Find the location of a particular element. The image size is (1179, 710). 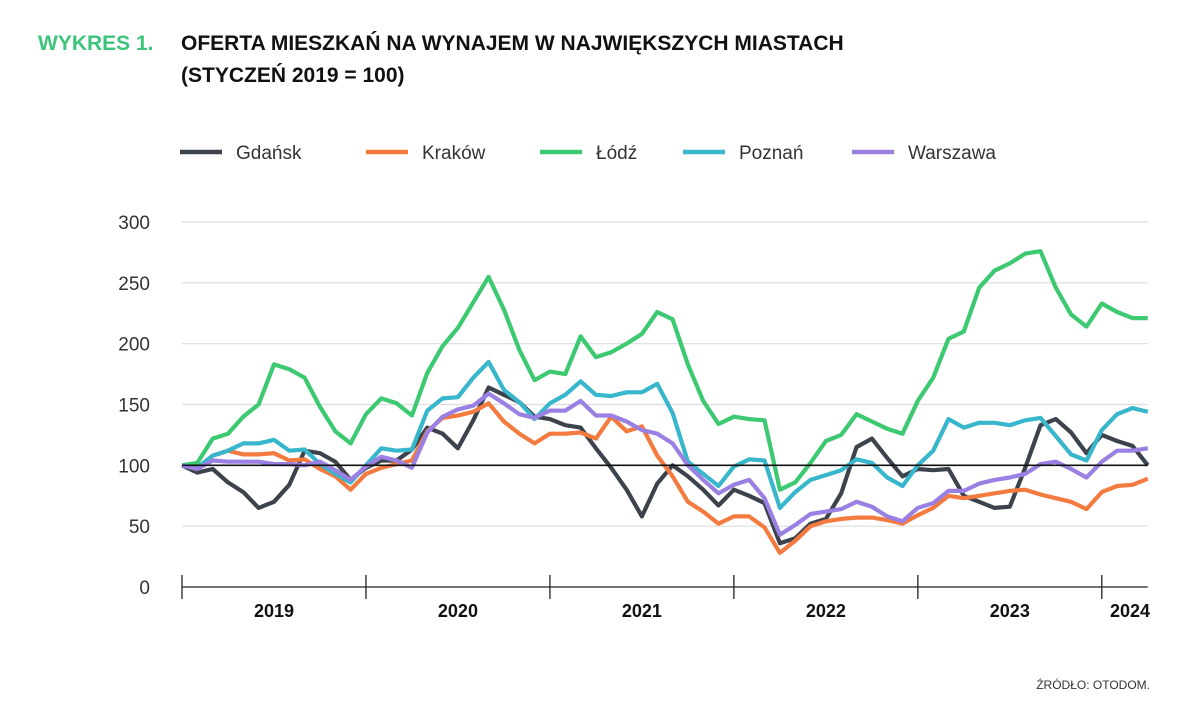

legend-label: Kraków is located at coordinates (454, 153).